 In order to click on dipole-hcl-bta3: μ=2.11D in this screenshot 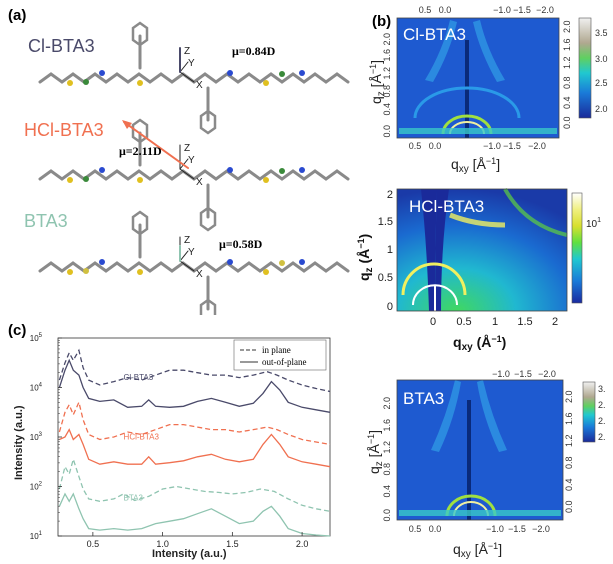, I will do `click(140, 151)`.